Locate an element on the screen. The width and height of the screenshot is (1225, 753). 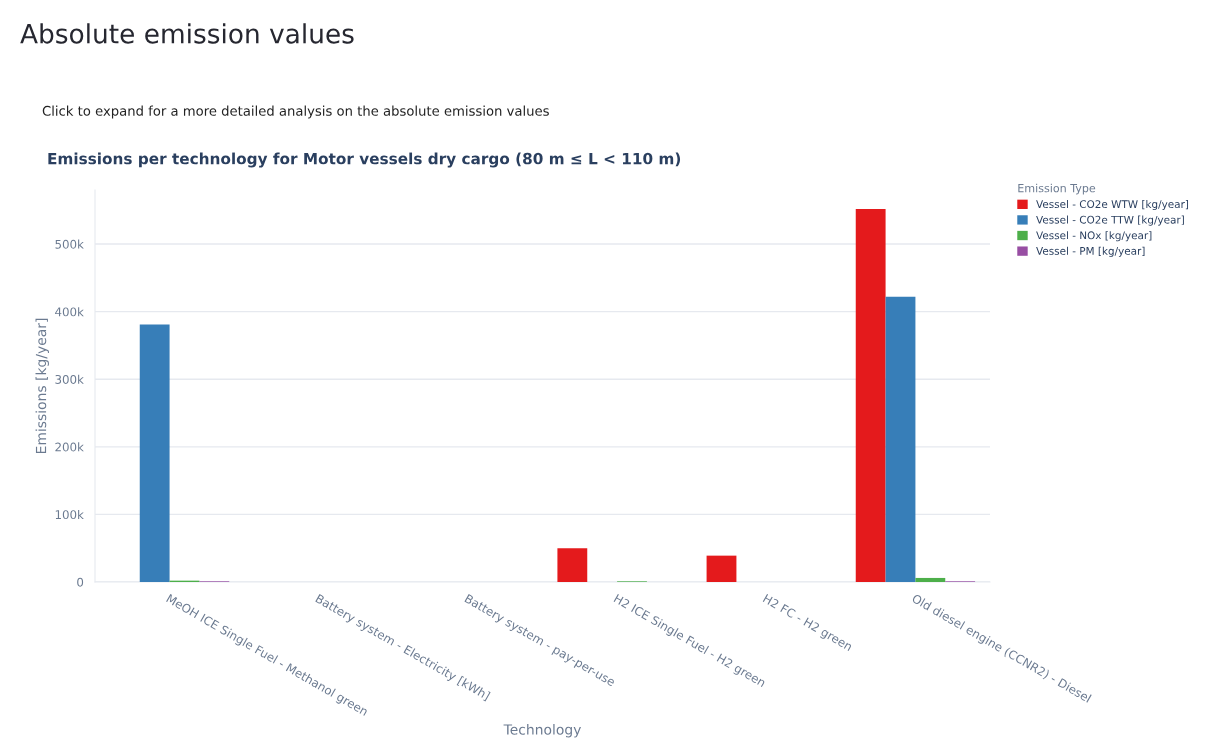
legend-label: Vessel - CO2e WTW [kg/year] is located at coordinates (1112, 205).